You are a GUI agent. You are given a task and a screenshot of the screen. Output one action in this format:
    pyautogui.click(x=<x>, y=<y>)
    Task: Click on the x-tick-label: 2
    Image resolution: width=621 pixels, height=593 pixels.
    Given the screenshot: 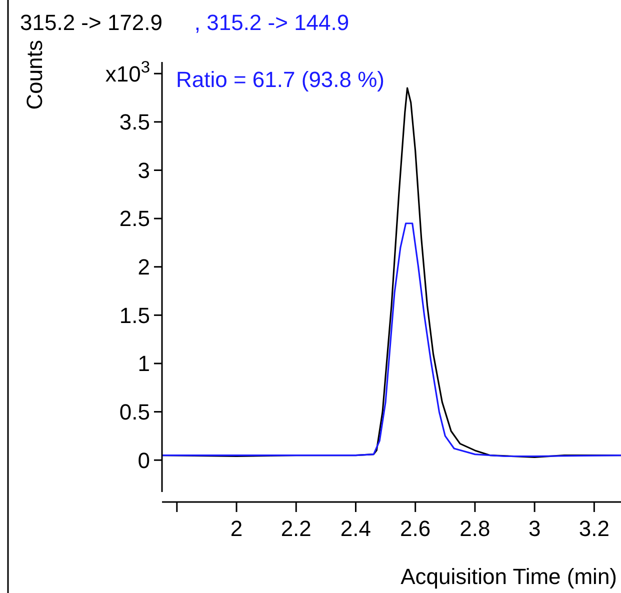 What is the action you would take?
    pyautogui.click(x=236, y=528)
    